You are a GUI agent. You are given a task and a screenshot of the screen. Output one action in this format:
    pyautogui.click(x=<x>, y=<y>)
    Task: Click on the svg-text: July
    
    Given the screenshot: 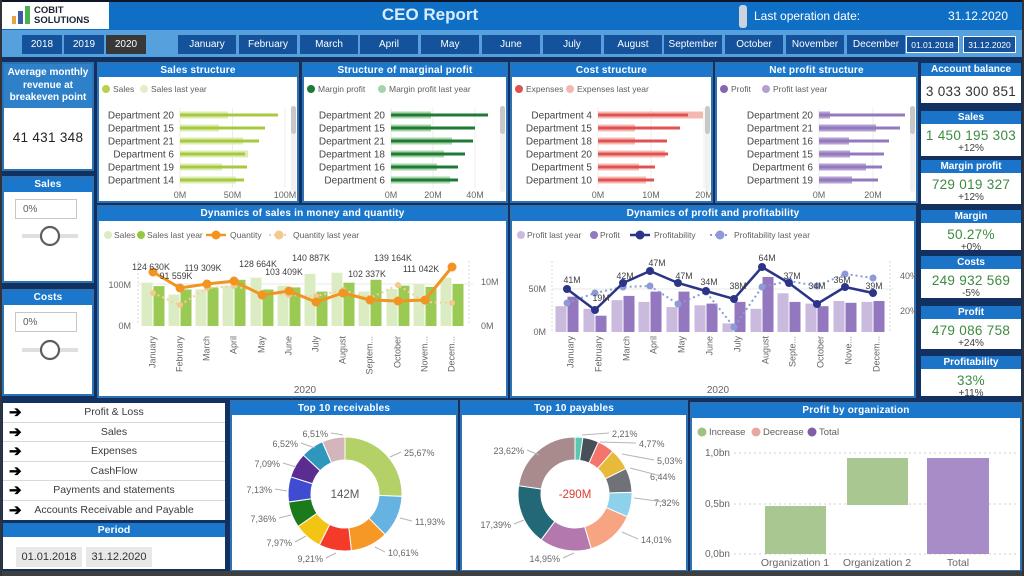 What is the action you would take?
    pyautogui.click(x=737, y=344)
    